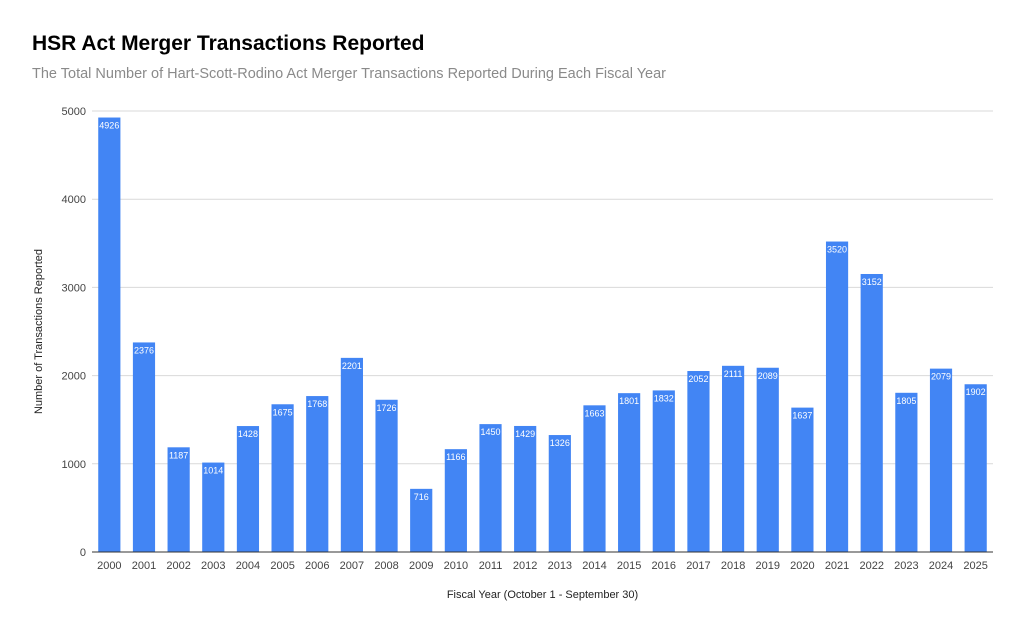  I want to click on y-tick-label: 1000, so click(74, 465).